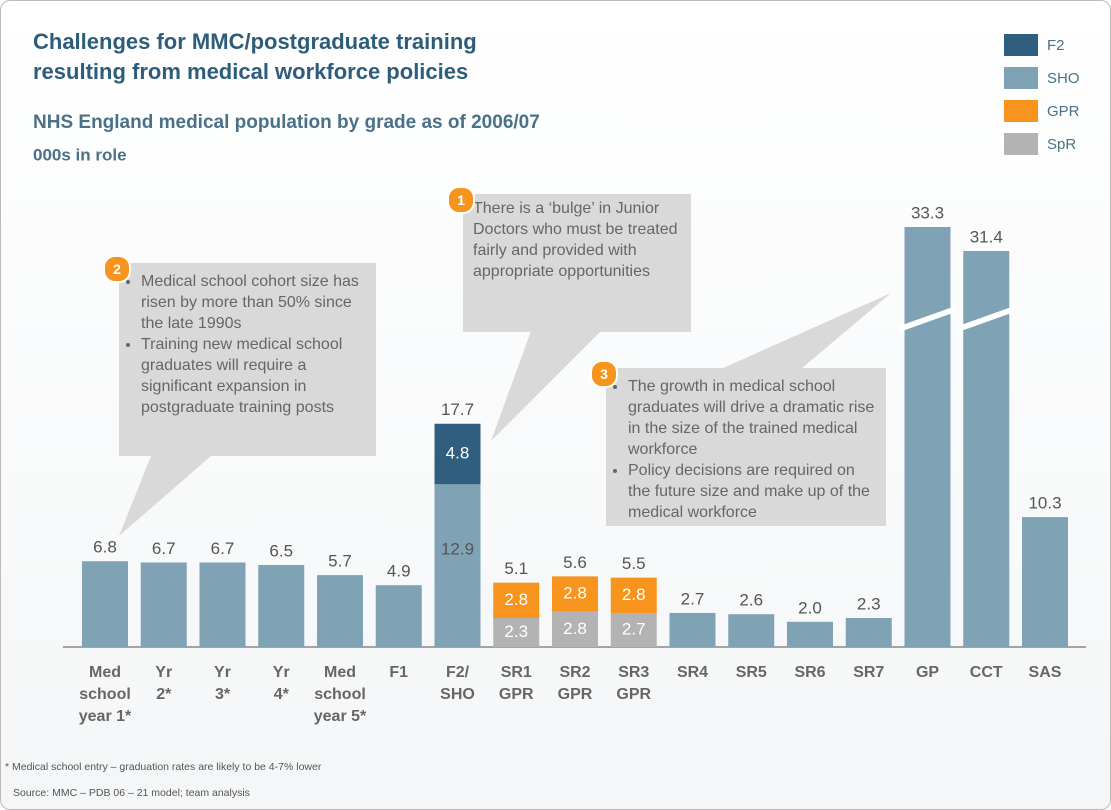 This screenshot has height=810, width=1111. Describe the element at coordinates (282, 694) in the screenshot. I see `x-tick-label: 4*` at that location.